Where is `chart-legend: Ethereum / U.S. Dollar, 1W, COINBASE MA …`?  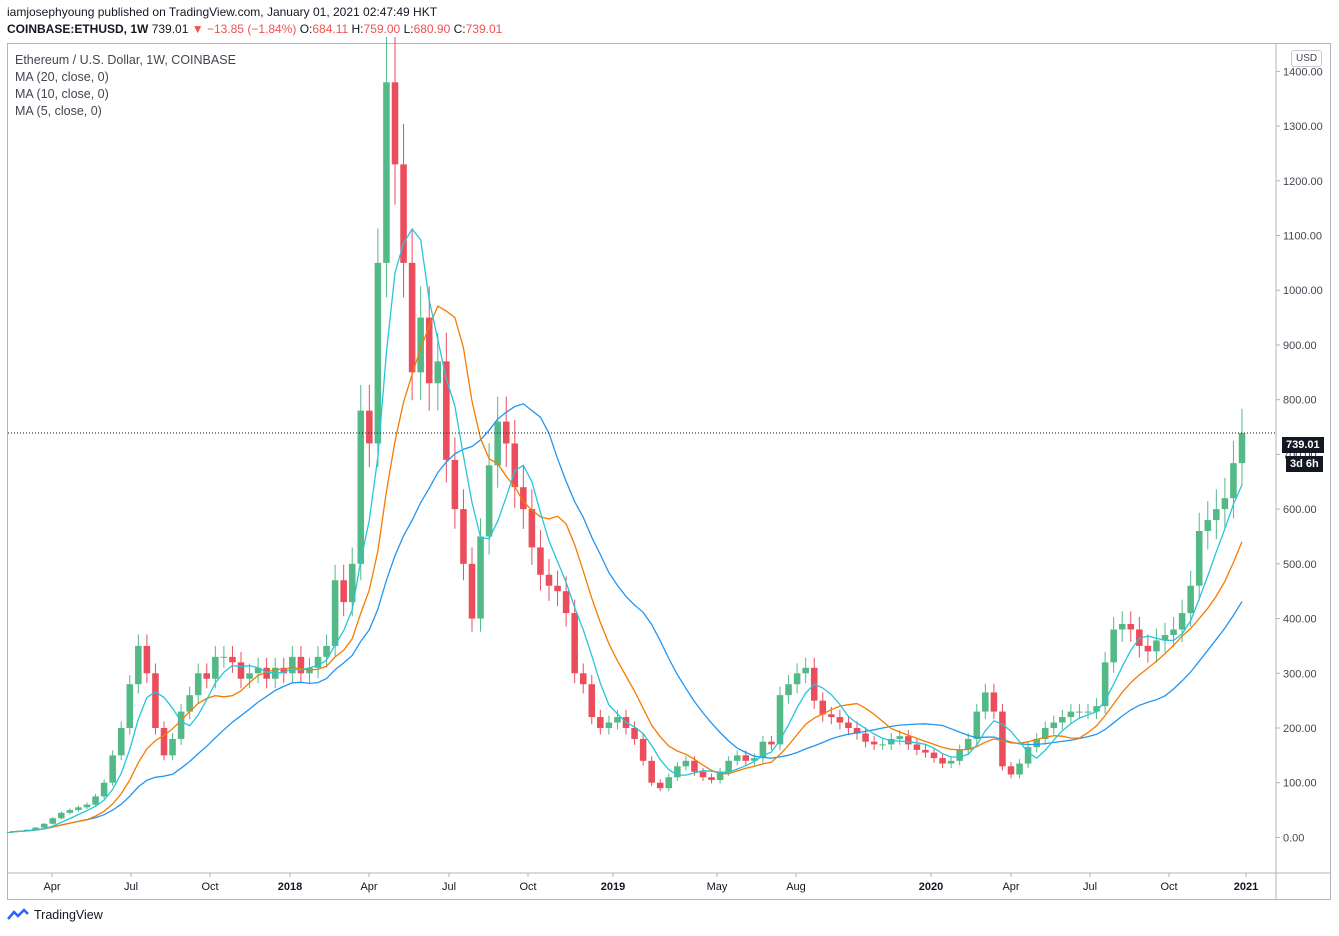 chart-legend: Ethereum / U.S. Dollar, 1W, COINBASE MA … is located at coordinates (125, 86).